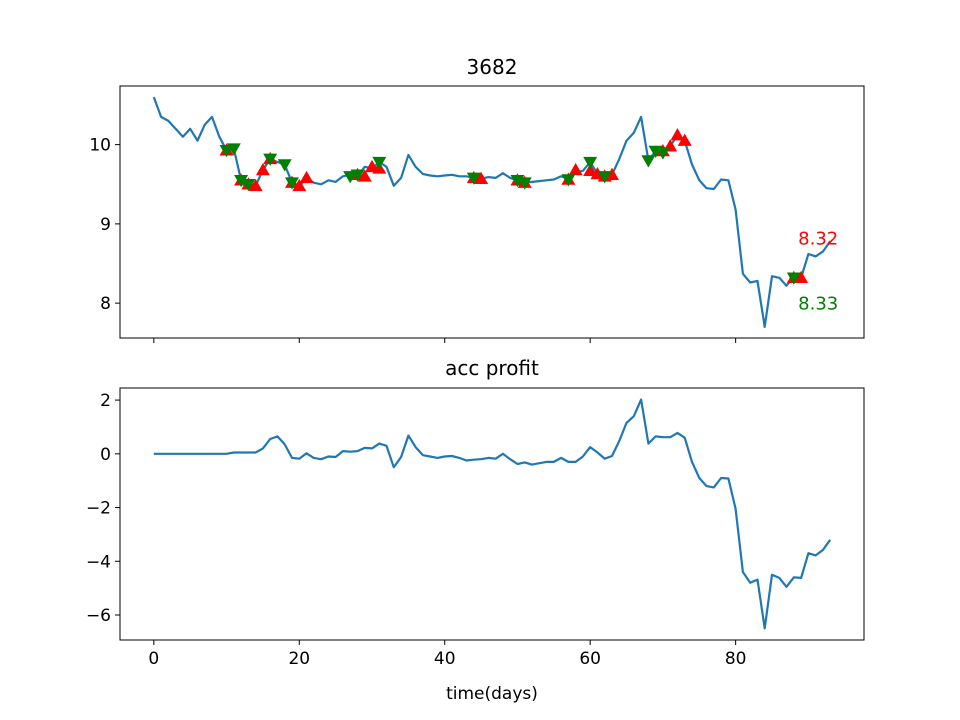 This screenshot has height=720, width=960. Describe the element at coordinates (105, 401) in the screenshot. I see `profit-ytick-label: 2` at that location.